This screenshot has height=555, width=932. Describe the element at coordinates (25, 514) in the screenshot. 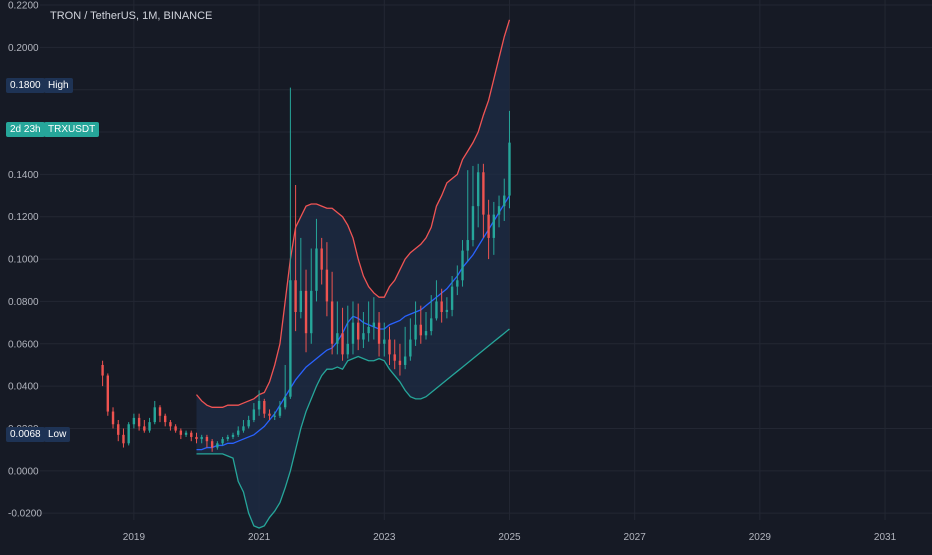

I see `y-tick-label: -0.0200` at that location.